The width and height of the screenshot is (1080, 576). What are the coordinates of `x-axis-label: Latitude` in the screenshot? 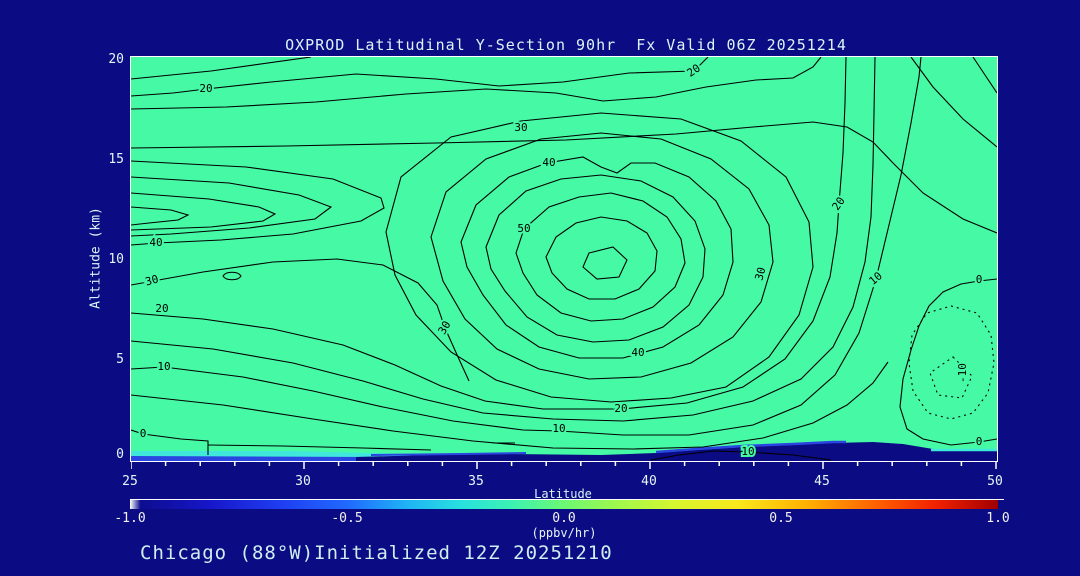 It's located at (563, 494).